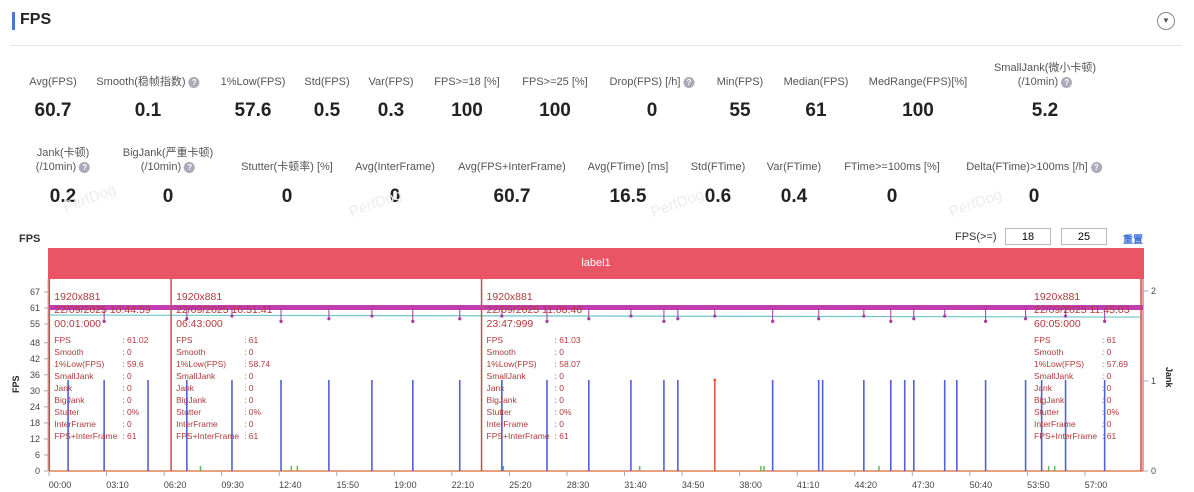 Image resolution: width=1194 pixels, height=492 pixels. What do you see at coordinates (35, 375) in the screenshot?
I see `y-tick-label: 36` at bounding box center [35, 375].